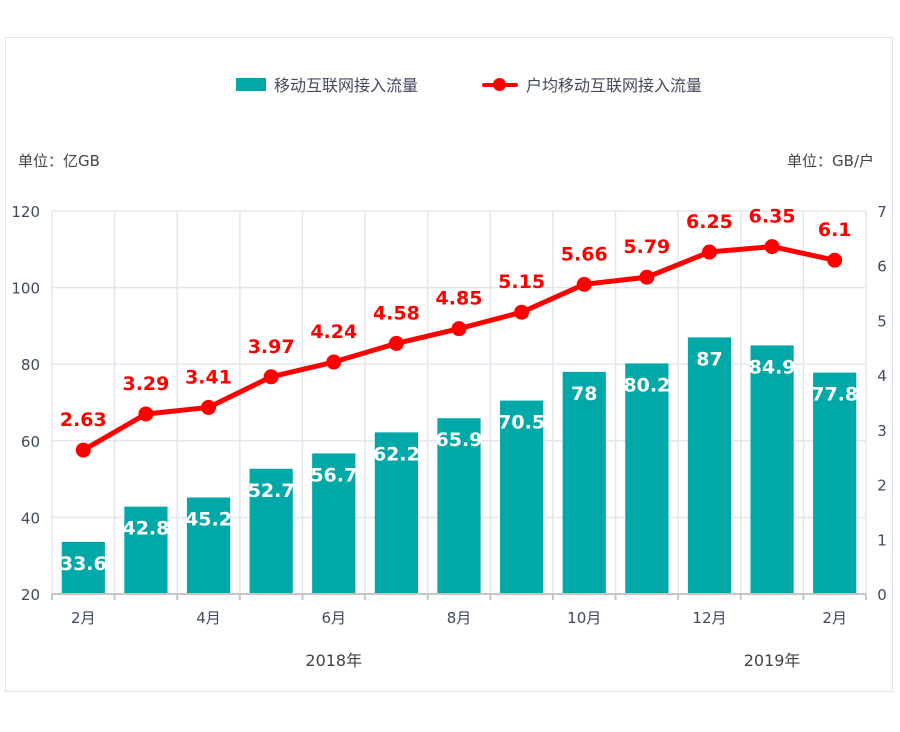 This screenshot has height=732, width=900. What do you see at coordinates (772, 660) in the screenshot?
I see `year-label: 2019年` at bounding box center [772, 660].